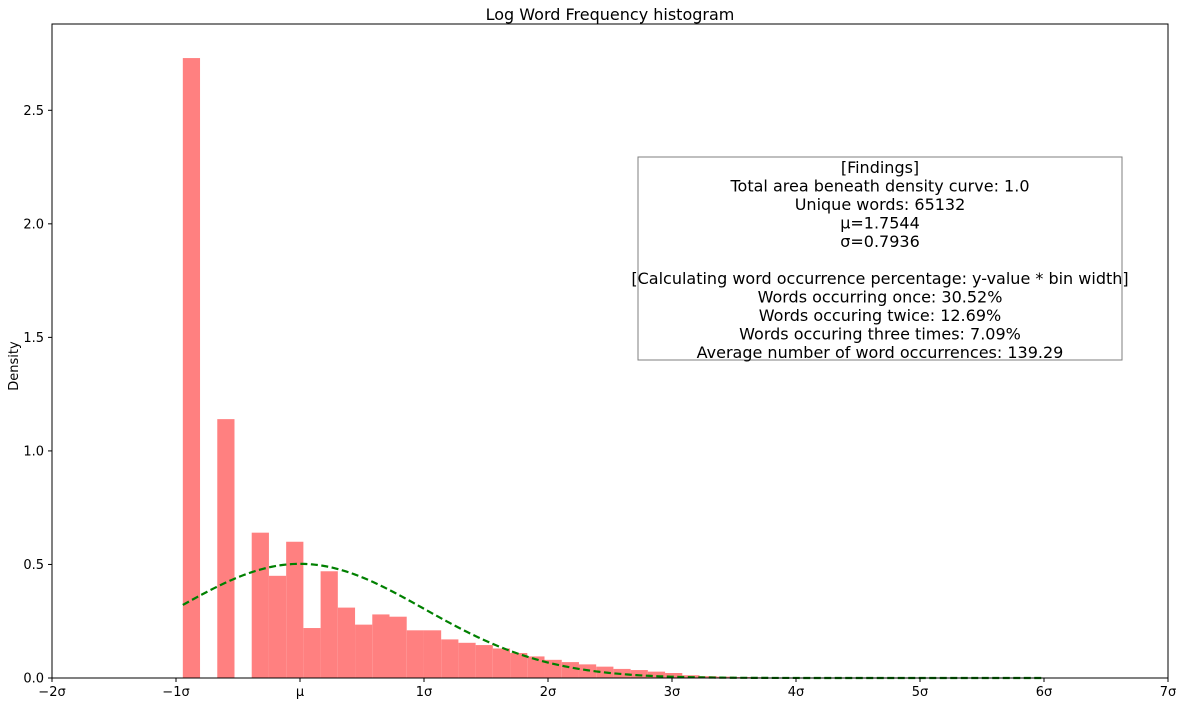 The height and width of the screenshot is (705, 1184). What do you see at coordinates (424, 692) in the screenshot?
I see `x-tick-label: 1σ` at bounding box center [424, 692].